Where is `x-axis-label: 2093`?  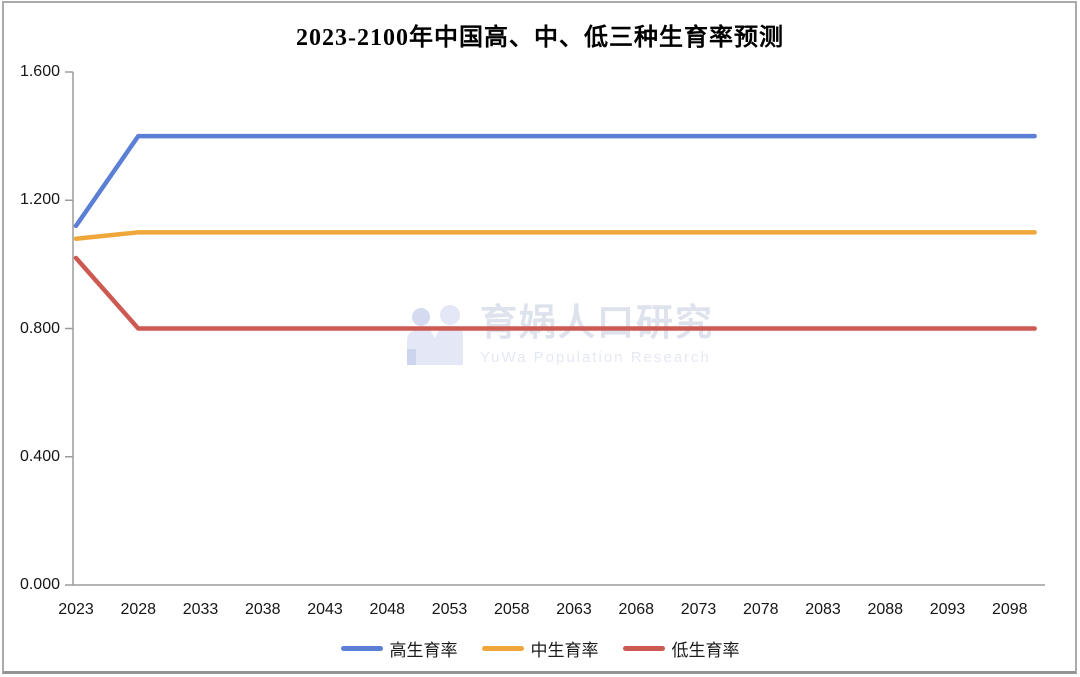
x-axis-label: 2093 is located at coordinates (947, 609).